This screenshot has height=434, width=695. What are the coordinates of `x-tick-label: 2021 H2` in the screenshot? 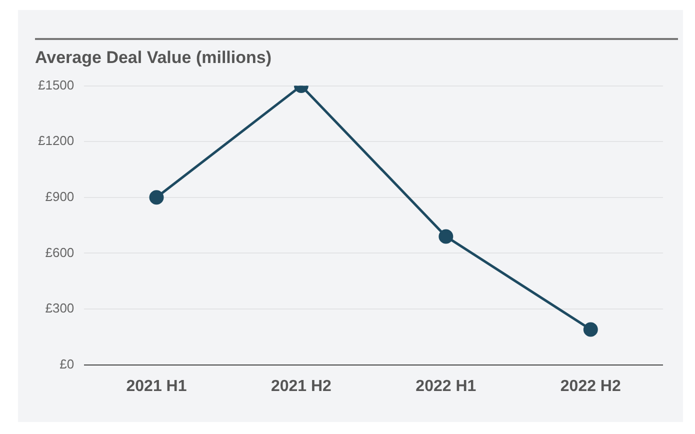 It's located at (301, 386).